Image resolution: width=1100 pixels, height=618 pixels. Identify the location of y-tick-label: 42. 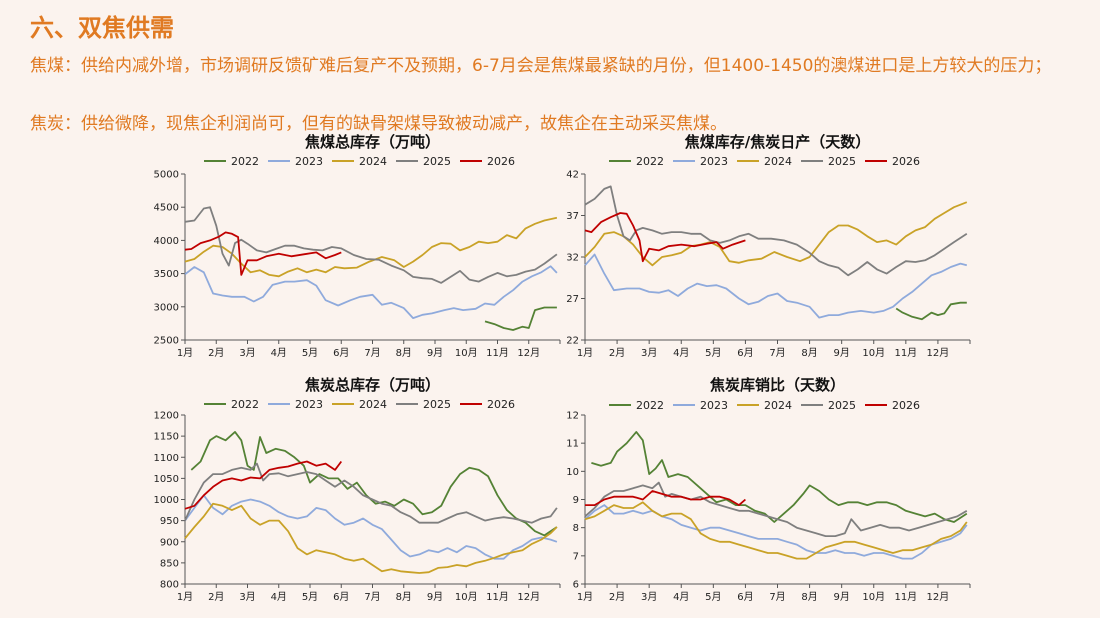
(572, 175).